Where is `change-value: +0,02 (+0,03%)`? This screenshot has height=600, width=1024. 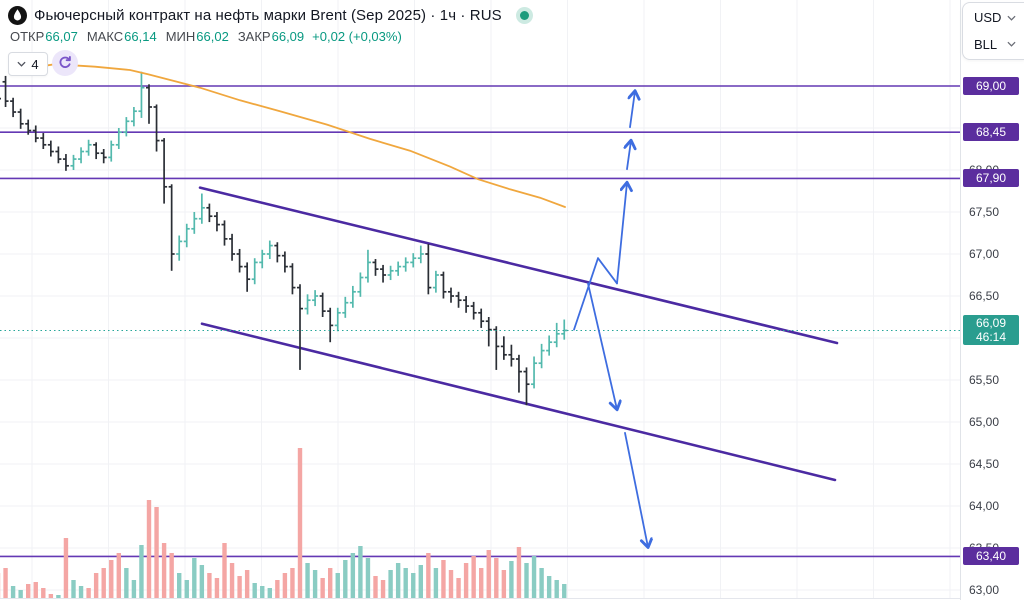
change-value: +0,02 (+0,03%) is located at coordinates (357, 36).